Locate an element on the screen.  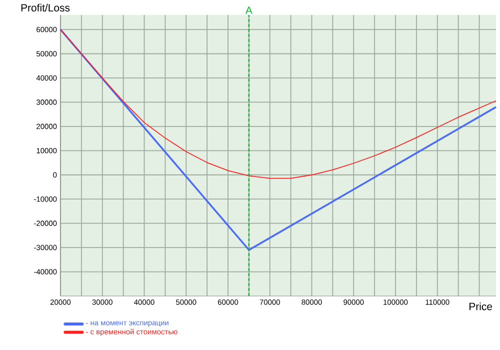
y-axis-title: Profit/Loss is located at coordinates (45, 8).